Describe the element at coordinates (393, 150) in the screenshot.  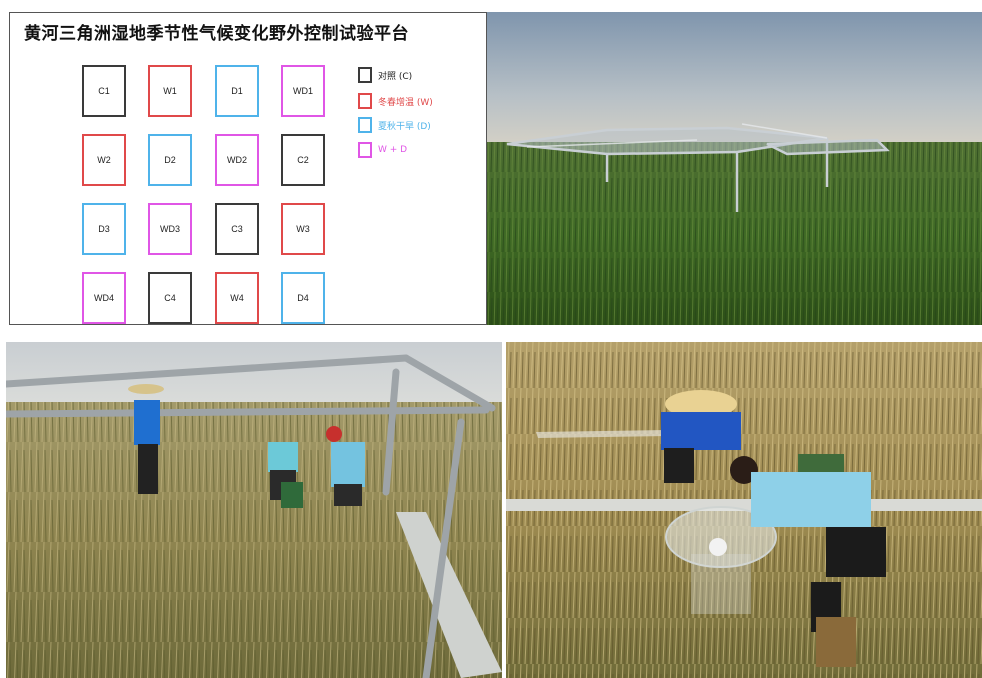
I see `legend-label: W + D` at that location.